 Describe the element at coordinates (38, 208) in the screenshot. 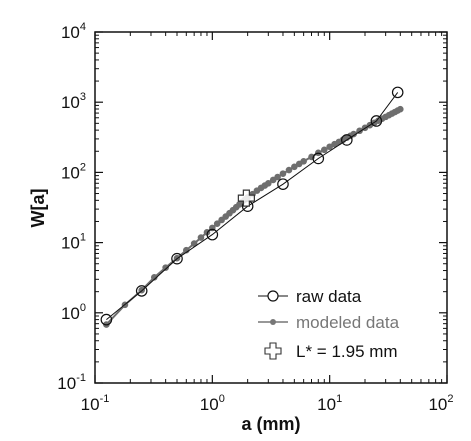

I see `y-axis-title: W[a]` at that location.